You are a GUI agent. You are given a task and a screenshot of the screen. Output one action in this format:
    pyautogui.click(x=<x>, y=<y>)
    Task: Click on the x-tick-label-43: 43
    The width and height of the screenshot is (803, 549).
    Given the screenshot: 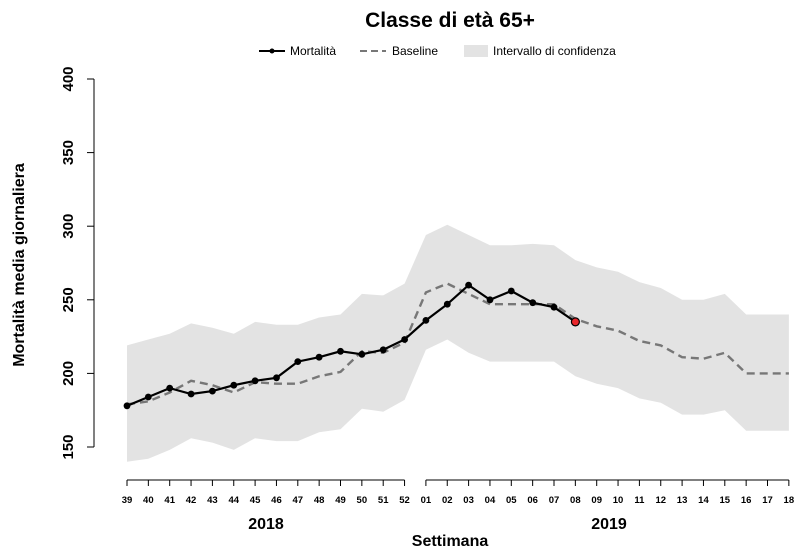 What is the action you would take?
    pyautogui.click(x=212, y=500)
    